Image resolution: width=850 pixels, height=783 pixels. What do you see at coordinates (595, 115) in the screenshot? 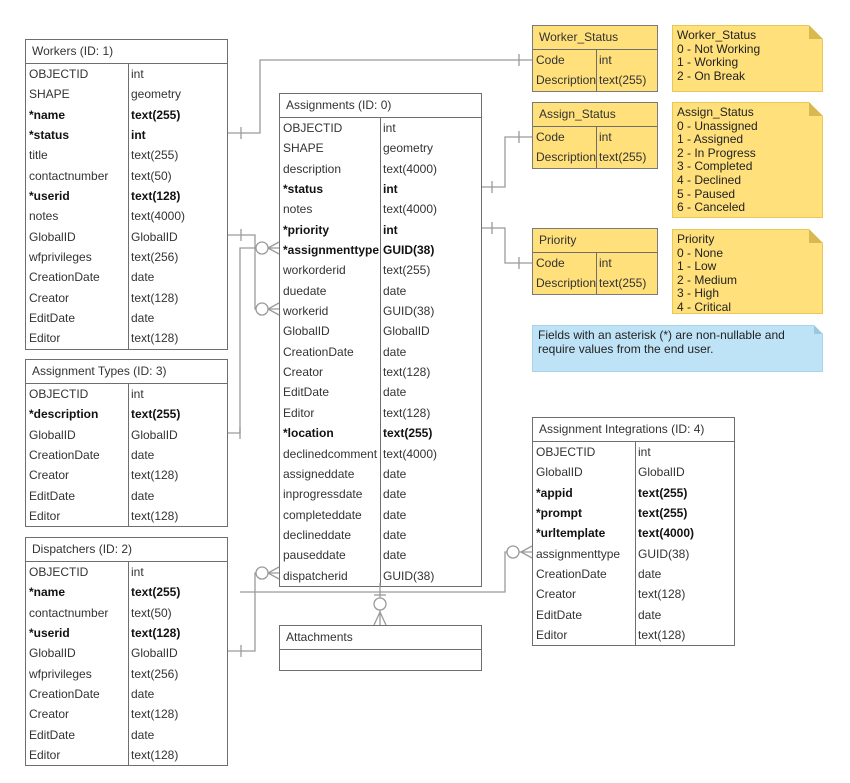
I see `table-title: Assign_Status` at bounding box center [595, 115].